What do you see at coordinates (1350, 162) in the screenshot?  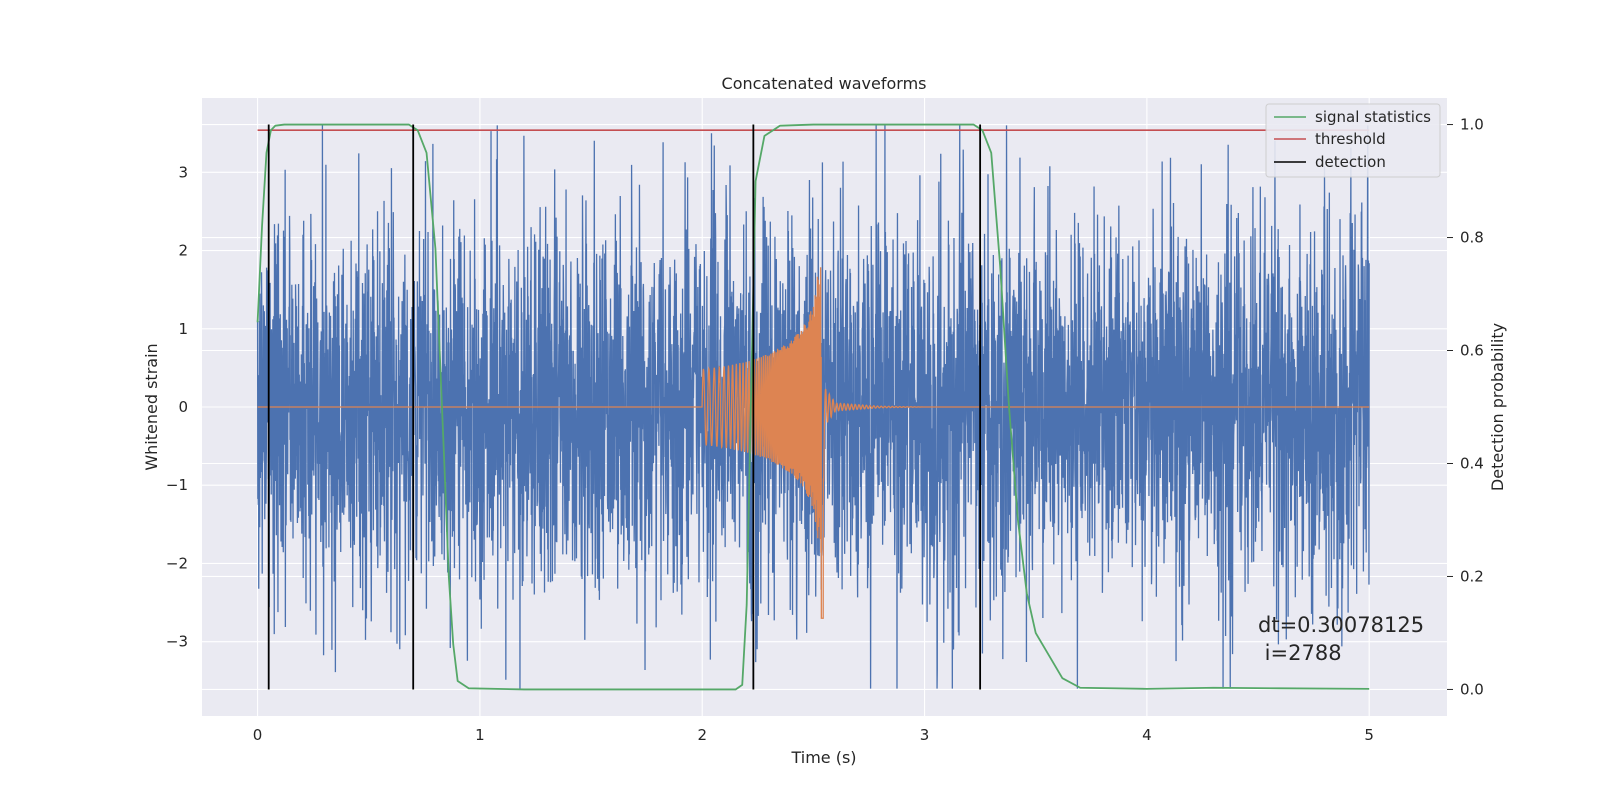 I see `legend-label-detection: detection` at bounding box center [1350, 162].